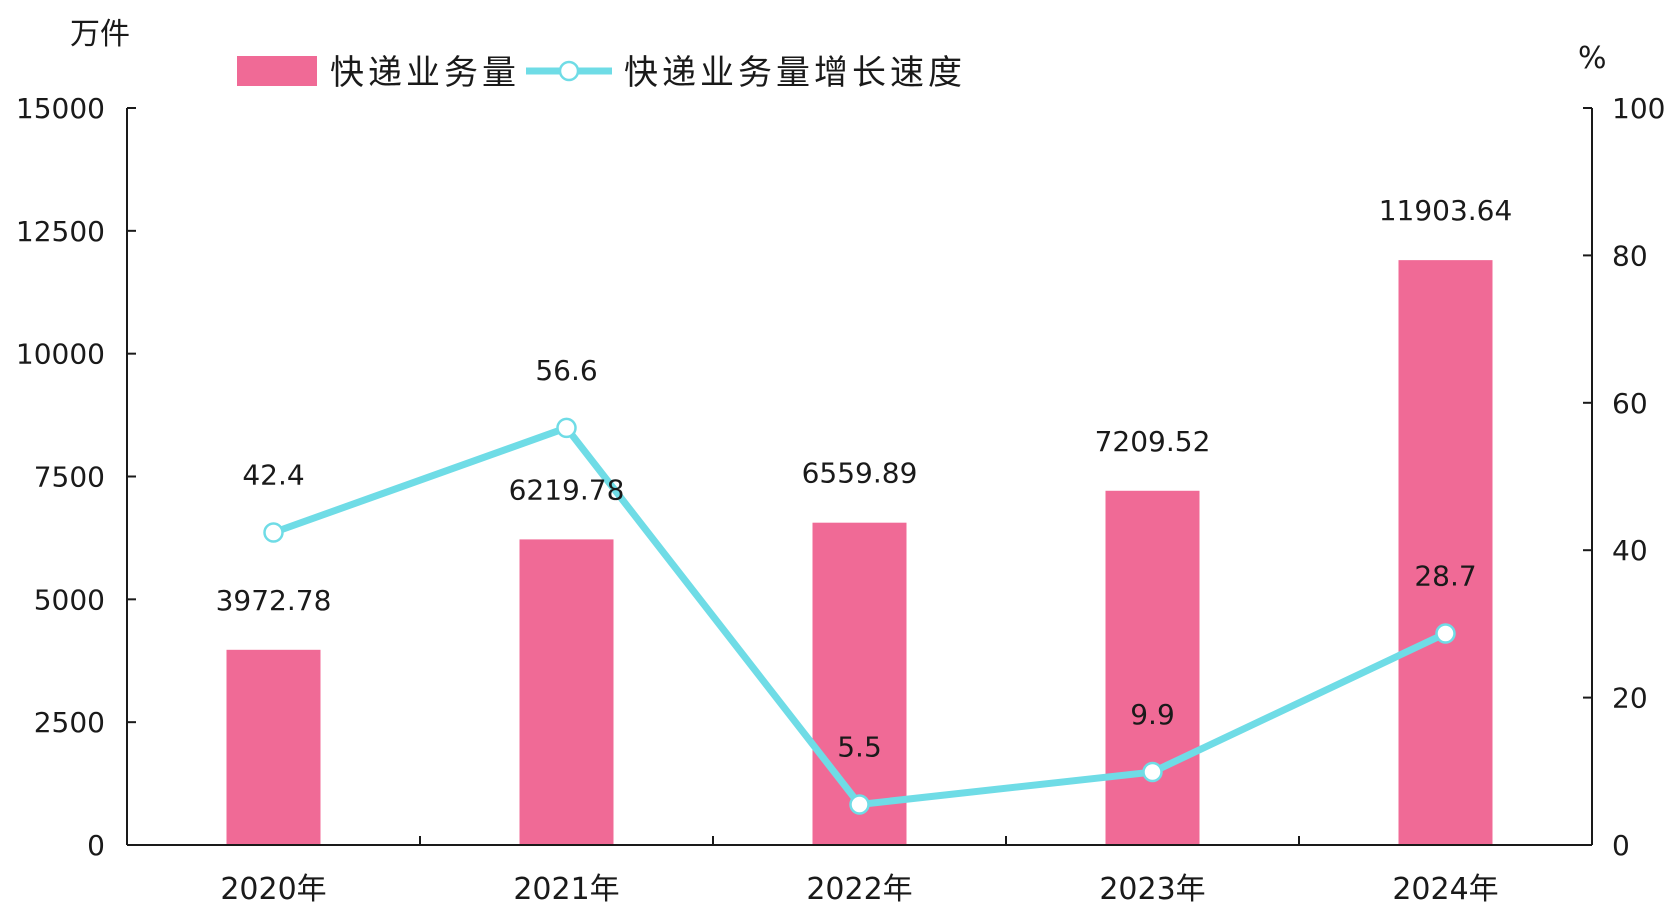 Image resolution: width=1672 pixels, height=916 pixels. I want to click on legend-label-line: 快递业务量增长速度, so click(795, 73).